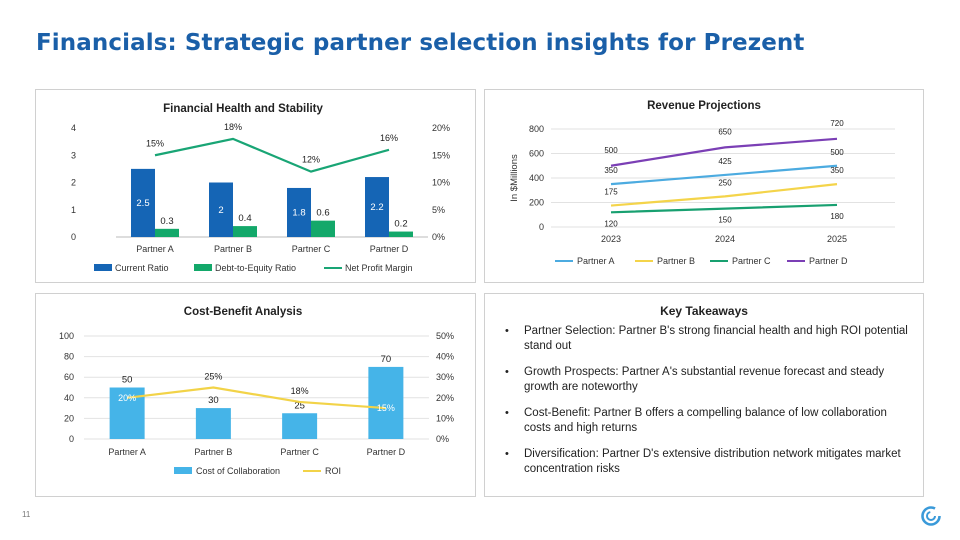  I want to click on y2-tick-label: 40%, so click(445, 357).